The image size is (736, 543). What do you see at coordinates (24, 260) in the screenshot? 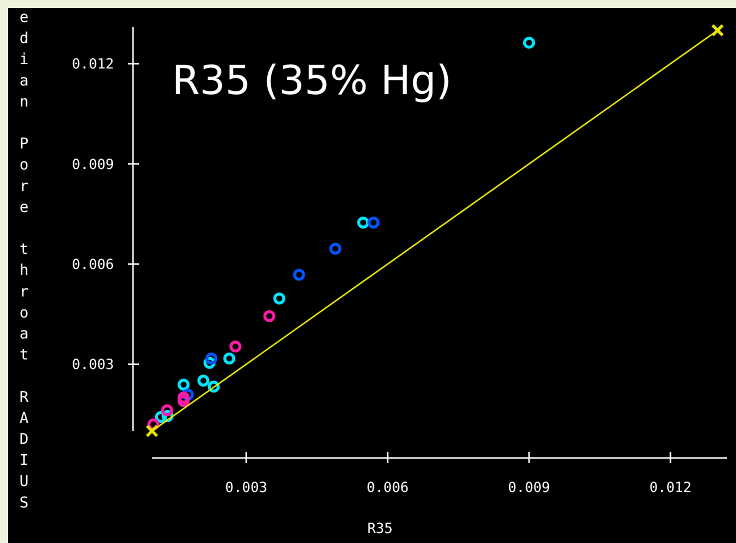
I see `text: edian Pore throat RADIUS` at bounding box center [24, 260].